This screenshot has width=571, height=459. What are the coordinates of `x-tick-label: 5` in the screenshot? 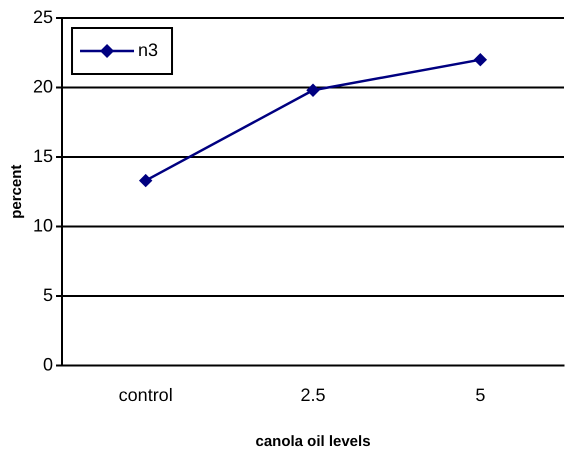 It's located at (480, 395).